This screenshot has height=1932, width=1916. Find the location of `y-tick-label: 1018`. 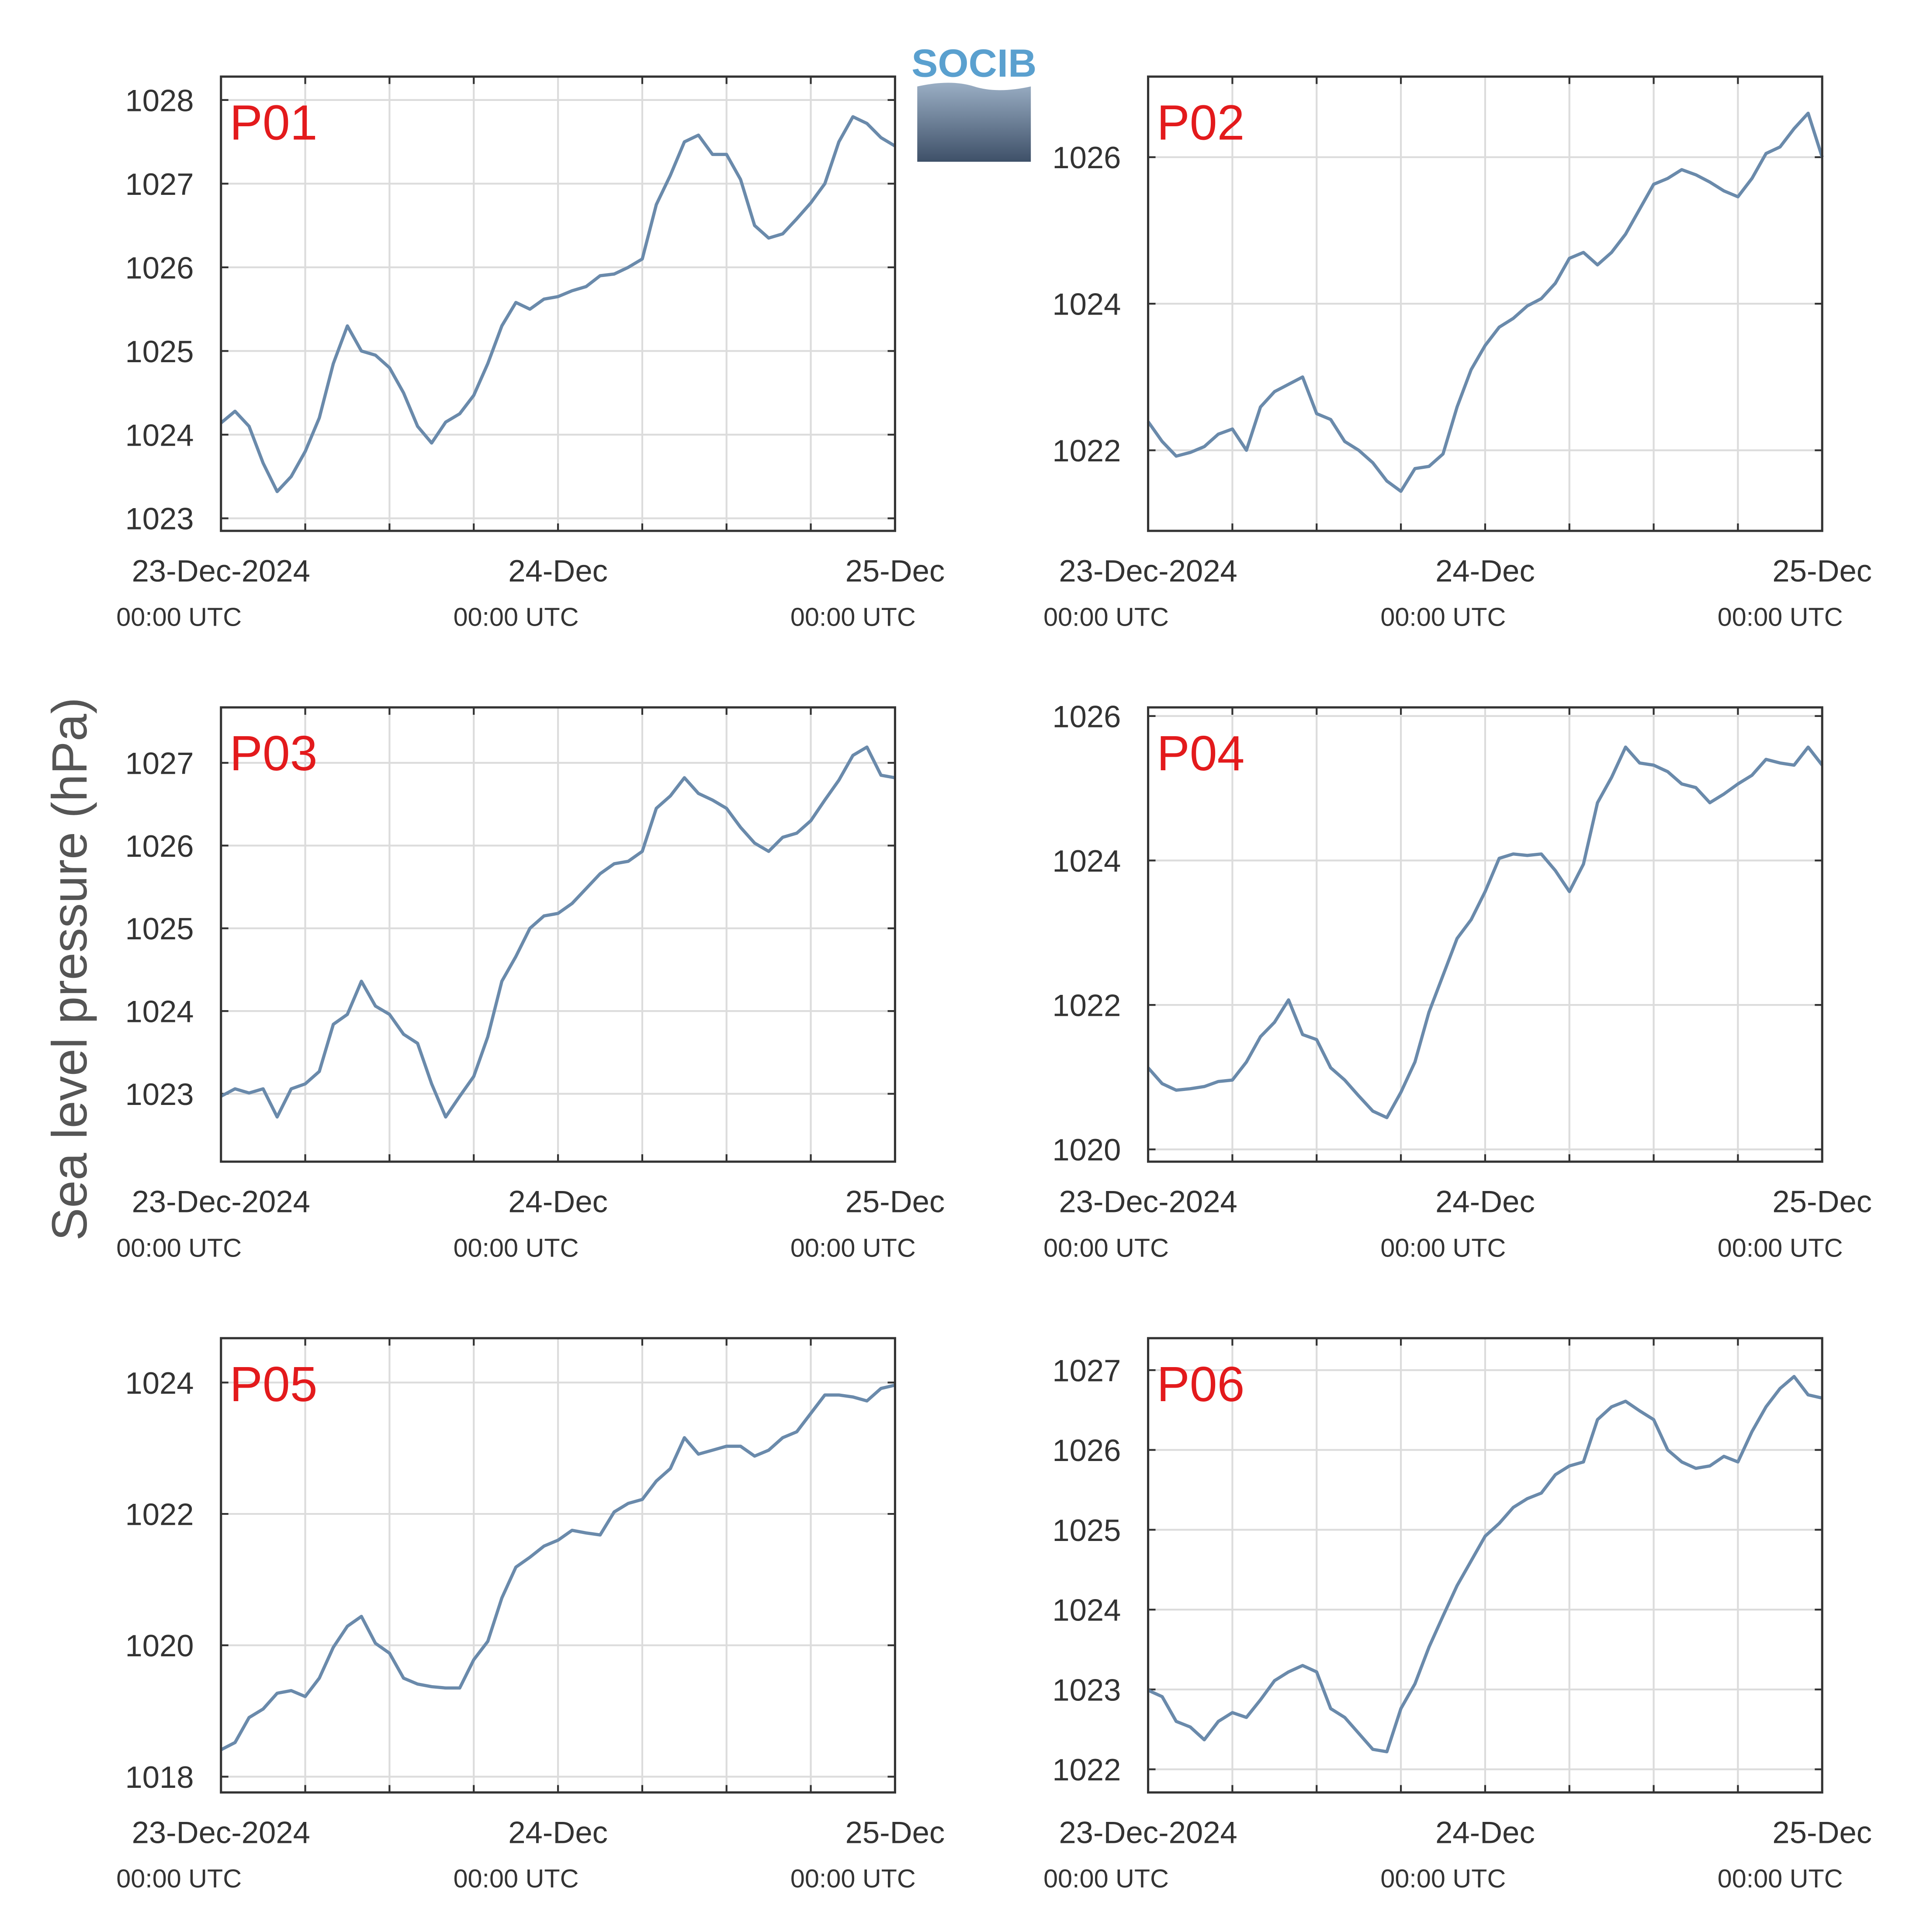

y-tick-label: 1018 is located at coordinates (159, 1777).